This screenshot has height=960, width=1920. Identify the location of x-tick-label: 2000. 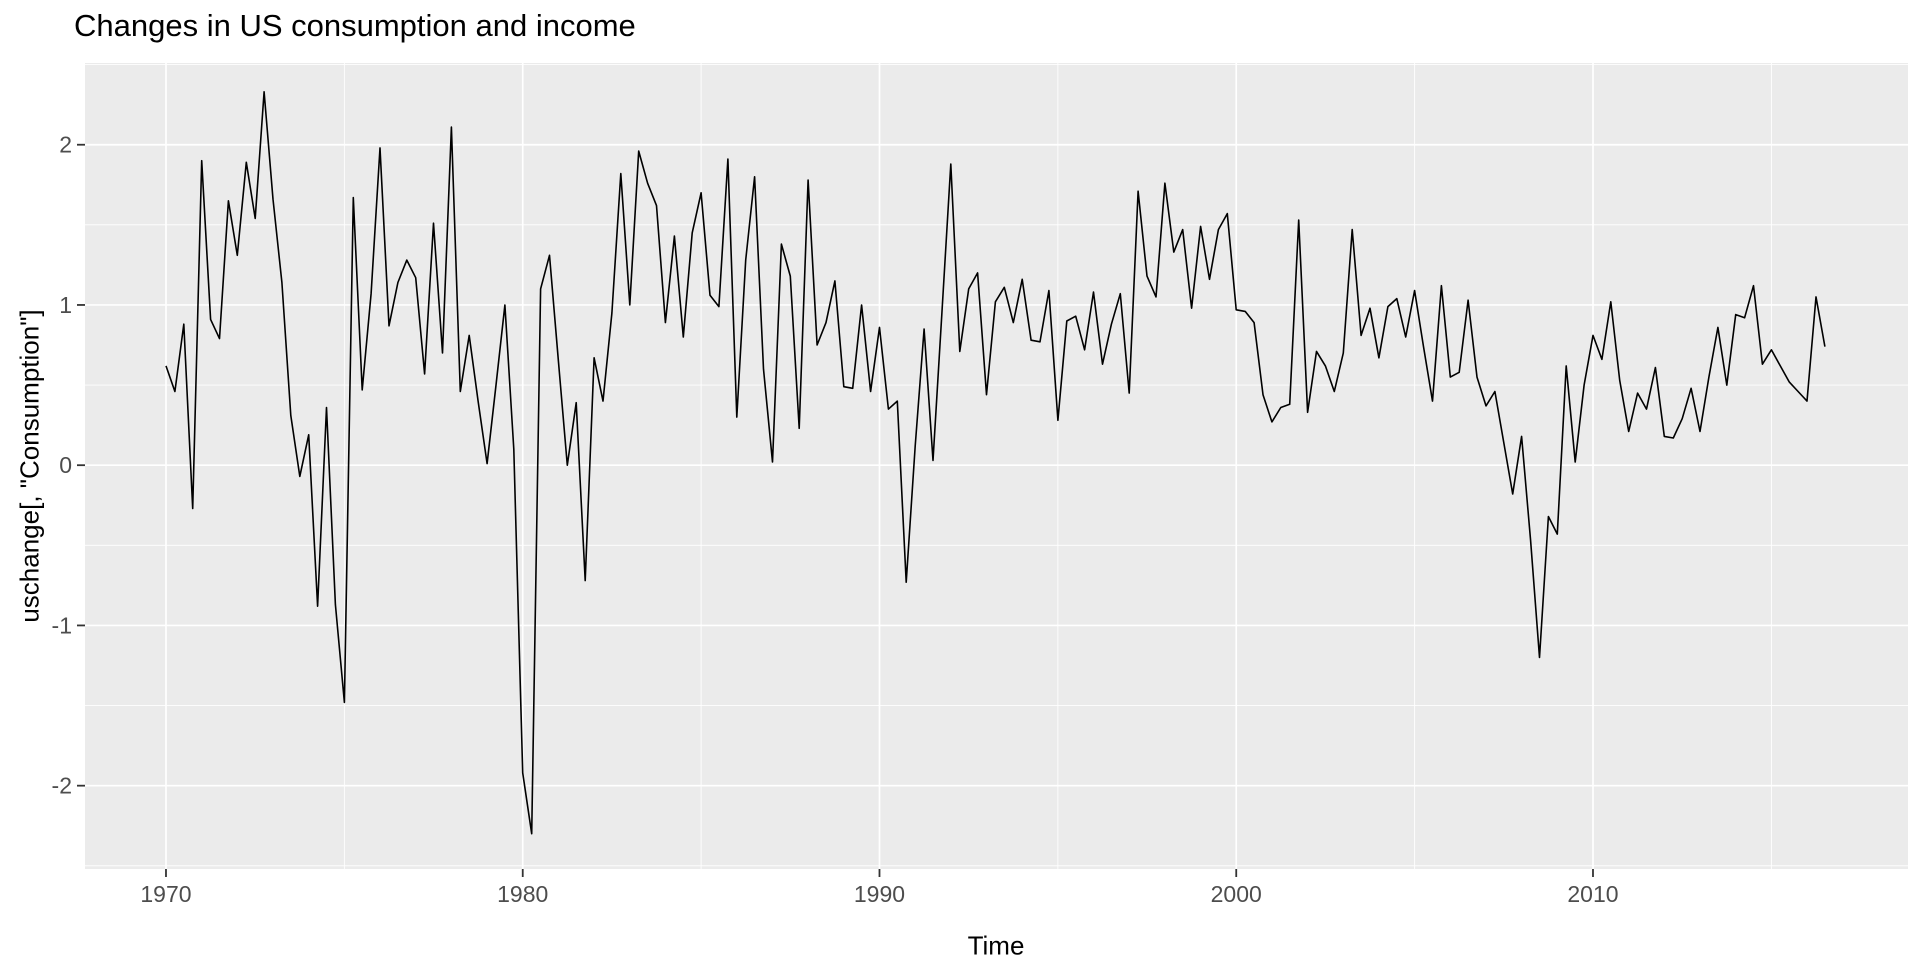
(1236, 894).